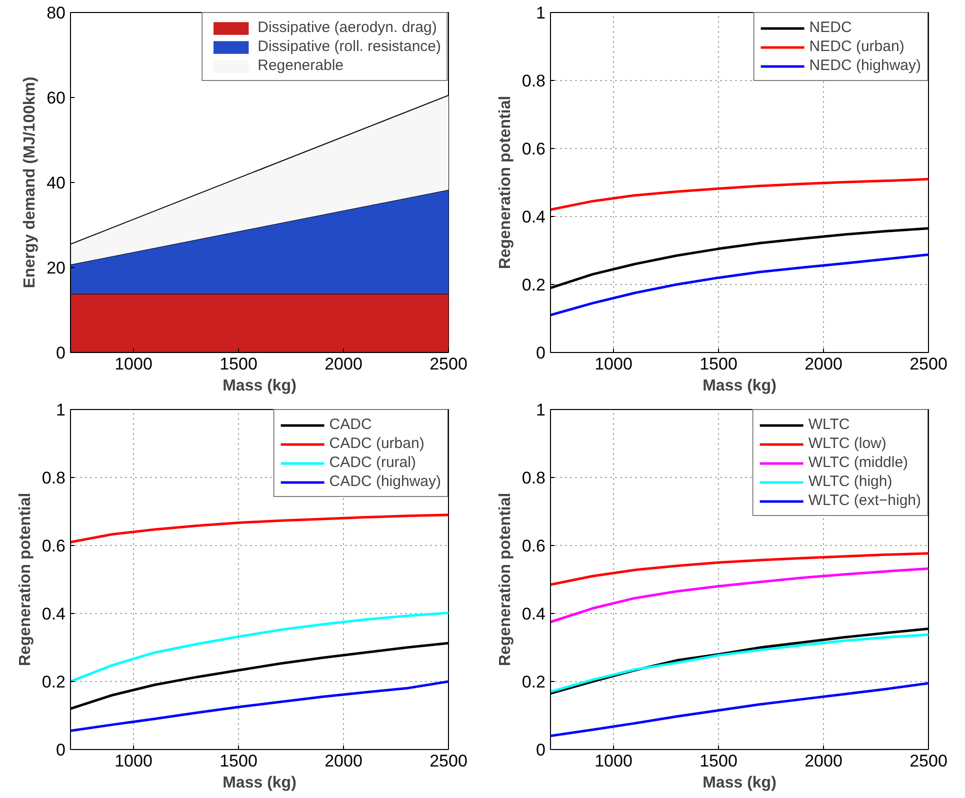  I want to click on legend-label: NEDC (urban), so click(856, 46).